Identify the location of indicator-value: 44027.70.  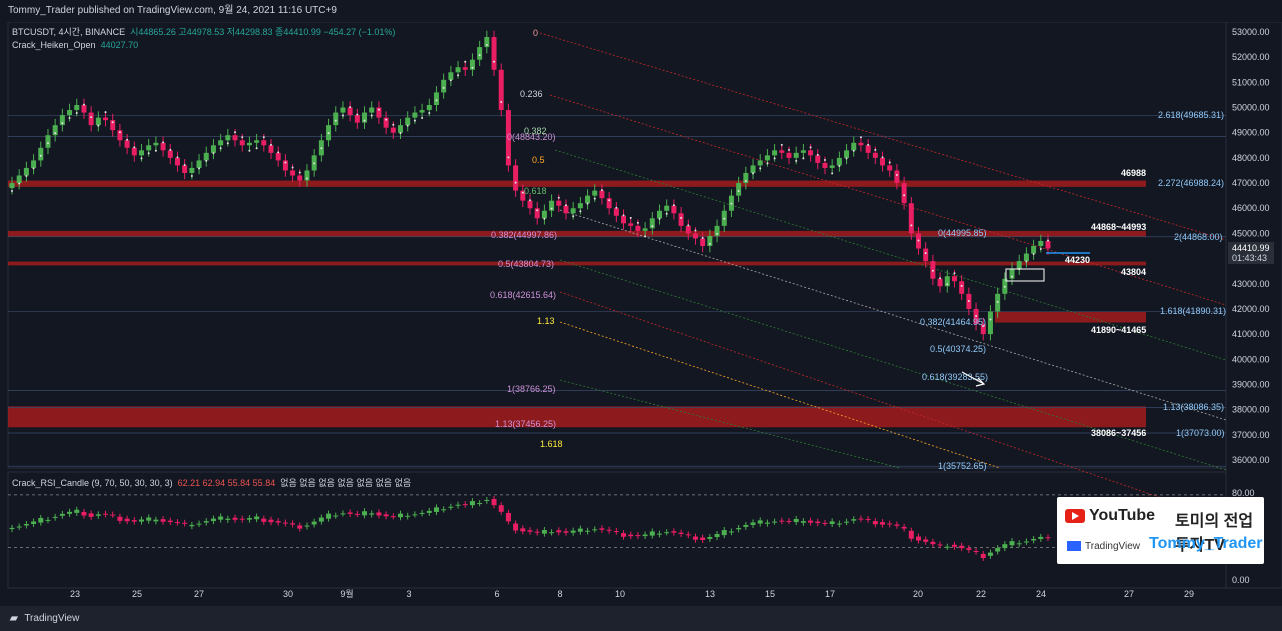
(119, 45).